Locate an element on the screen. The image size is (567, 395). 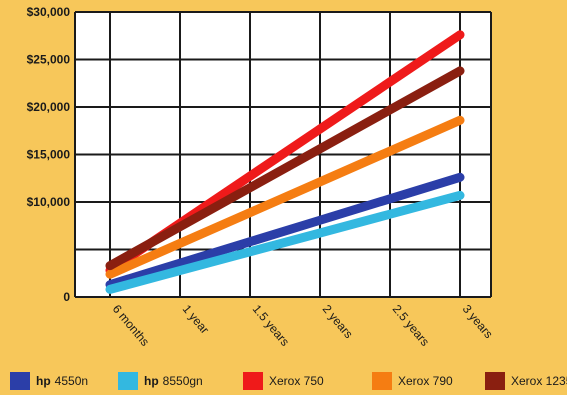
legend-label: hp 4550n is located at coordinates (62, 381).